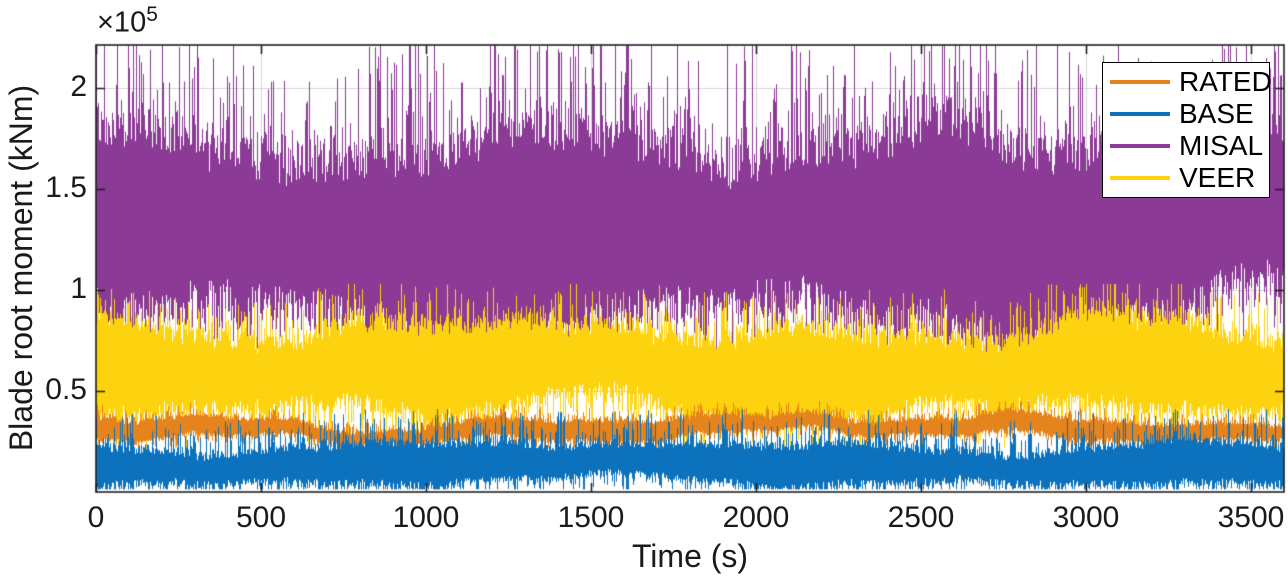 Image resolution: width=1288 pixels, height=580 pixels. I want to click on y-tick-label: 1, so click(78, 289).